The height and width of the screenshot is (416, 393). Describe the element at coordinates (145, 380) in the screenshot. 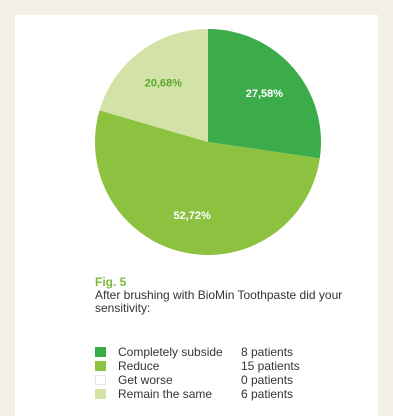

I see `legend-label: Get worse` at that location.